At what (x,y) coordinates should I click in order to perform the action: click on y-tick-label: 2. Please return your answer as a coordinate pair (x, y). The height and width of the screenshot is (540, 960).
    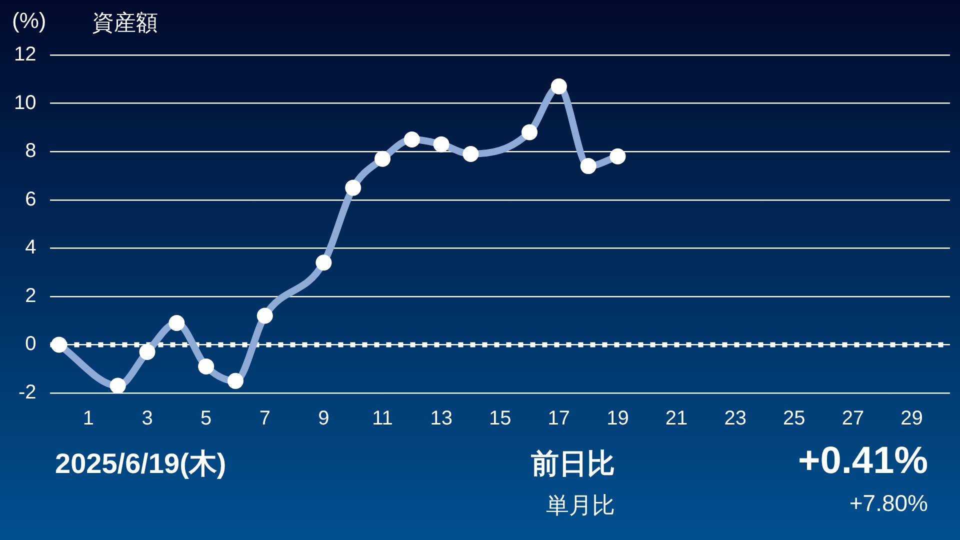
    Looking at the image, I should click on (30, 295).